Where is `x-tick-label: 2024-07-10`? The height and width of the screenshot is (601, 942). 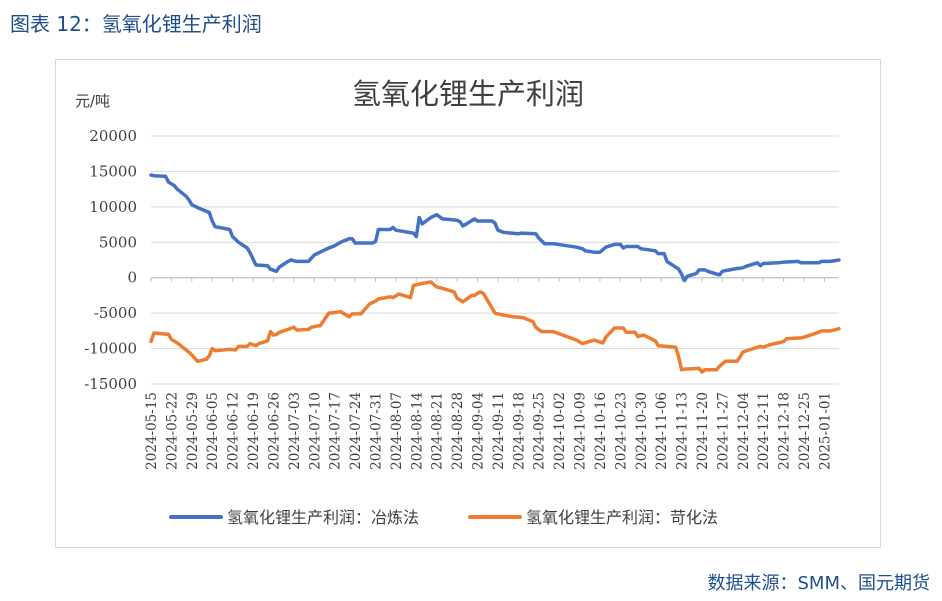
x-tick-label: 2024-07-10 is located at coordinates (315, 431).